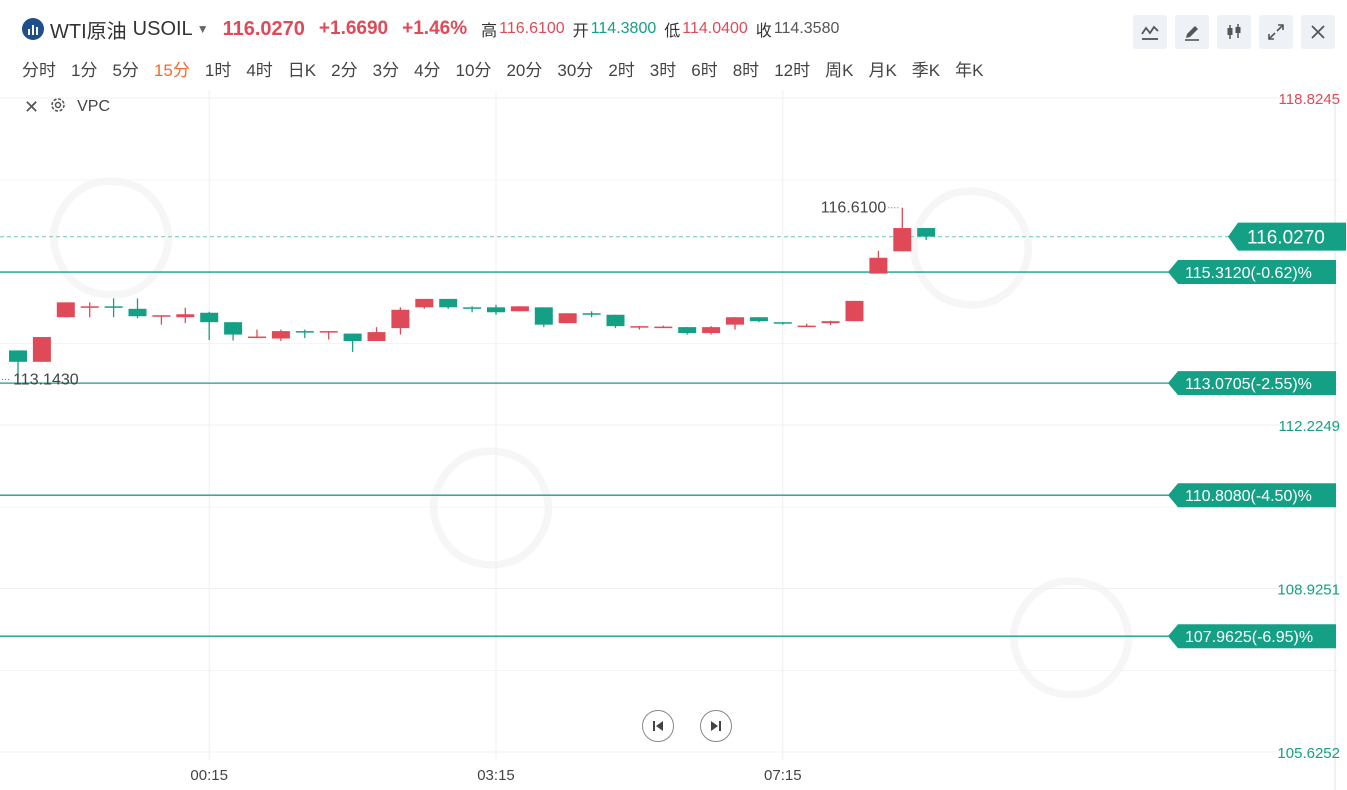  What do you see at coordinates (1308, 426) in the screenshot?
I see `y-axis: 118.8245 112.2249 108.9251 105.6252` at bounding box center [1308, 426].